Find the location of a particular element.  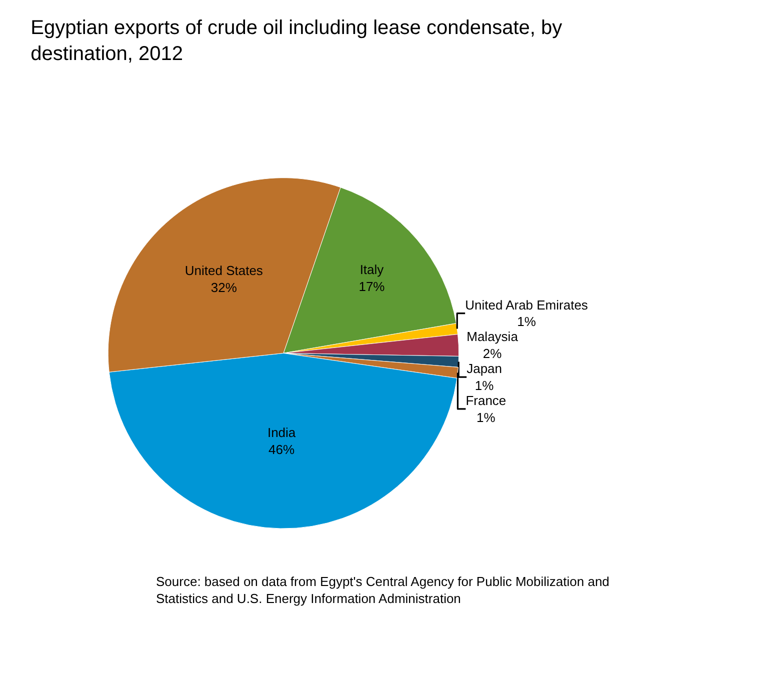

slice-label: Malaysia is located at coordinates (492, 336).